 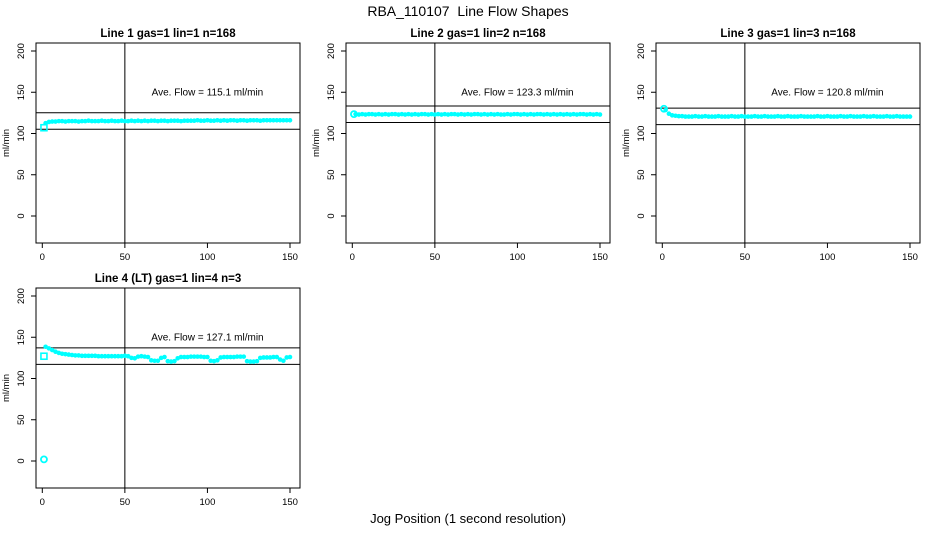 What do you see at coordinates (168, 34) in the screenshot?
I see `panel-title: Line 1 gas=1 lin=1 n=168` at bounding box center [168, 34].